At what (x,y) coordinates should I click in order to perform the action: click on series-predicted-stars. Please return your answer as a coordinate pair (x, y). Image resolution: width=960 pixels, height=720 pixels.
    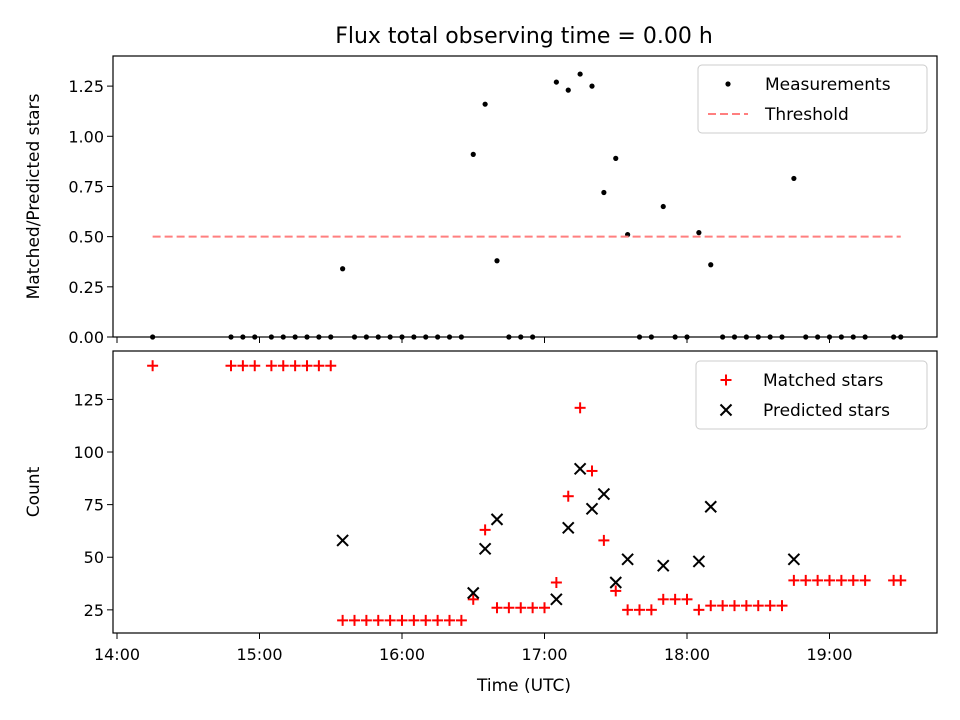
    Looking at the image, I should click on (568, 534).